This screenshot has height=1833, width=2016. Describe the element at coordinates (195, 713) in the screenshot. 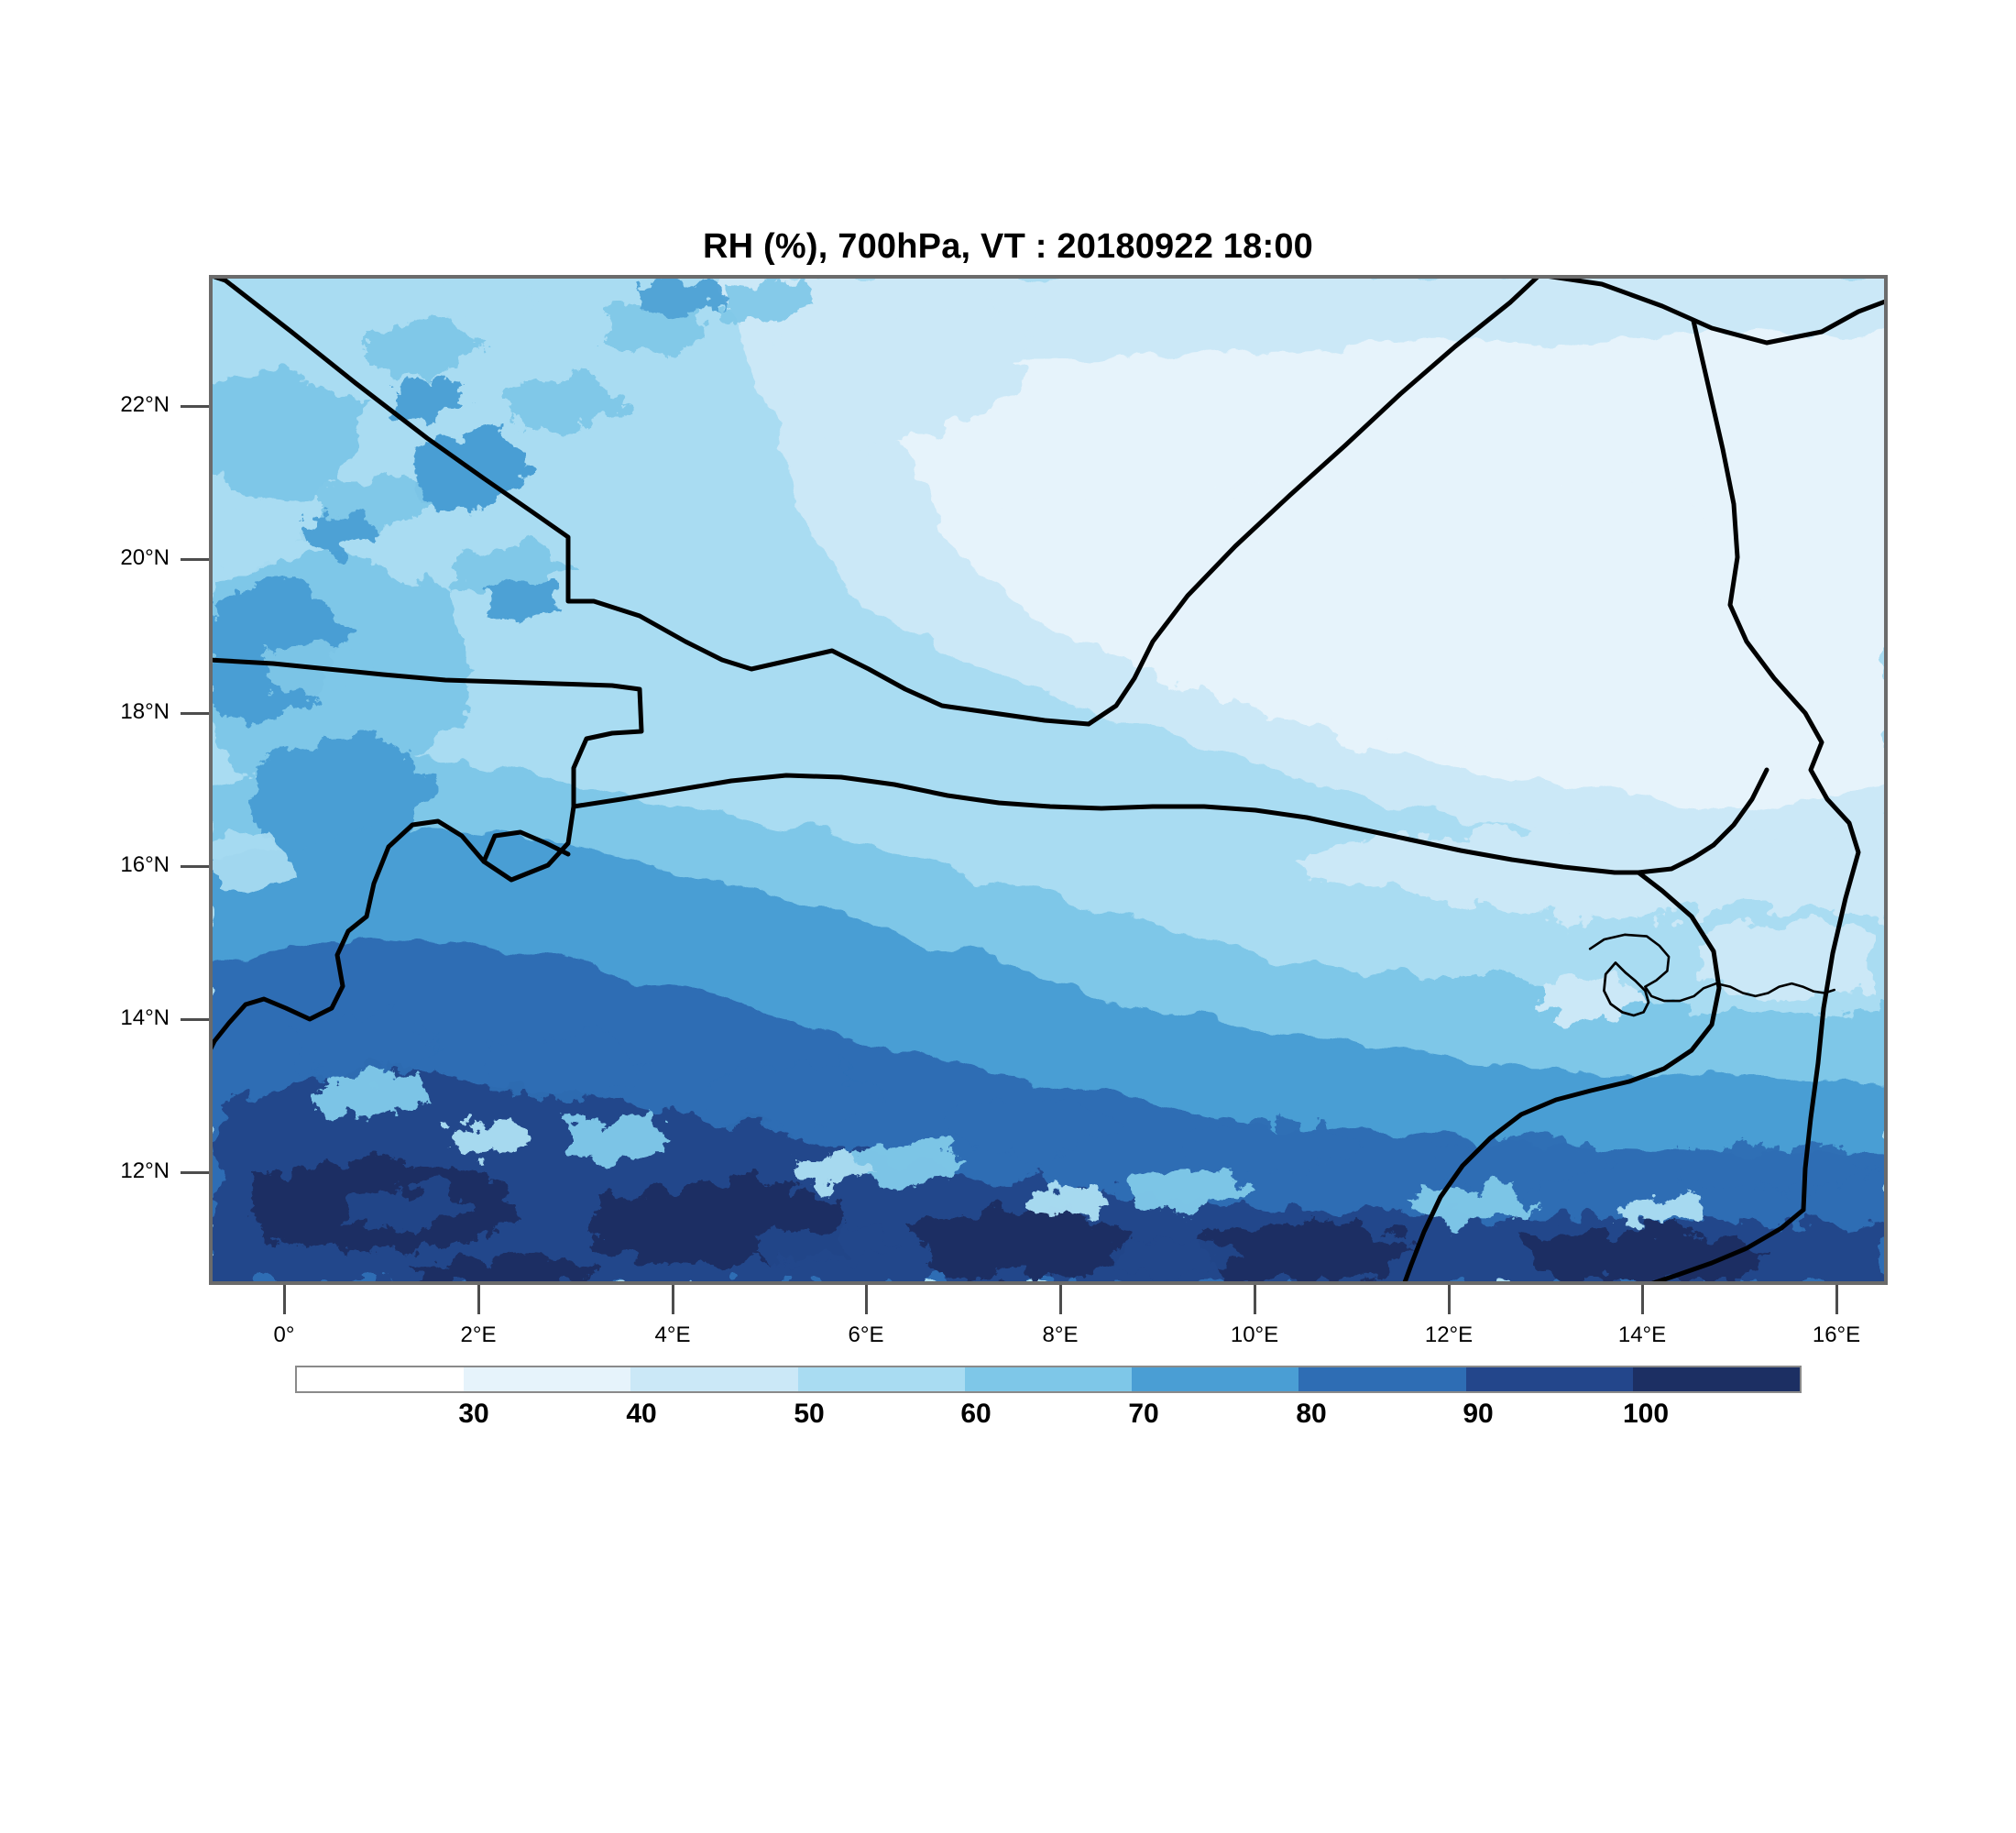

I see `ytick-18n` at that location.